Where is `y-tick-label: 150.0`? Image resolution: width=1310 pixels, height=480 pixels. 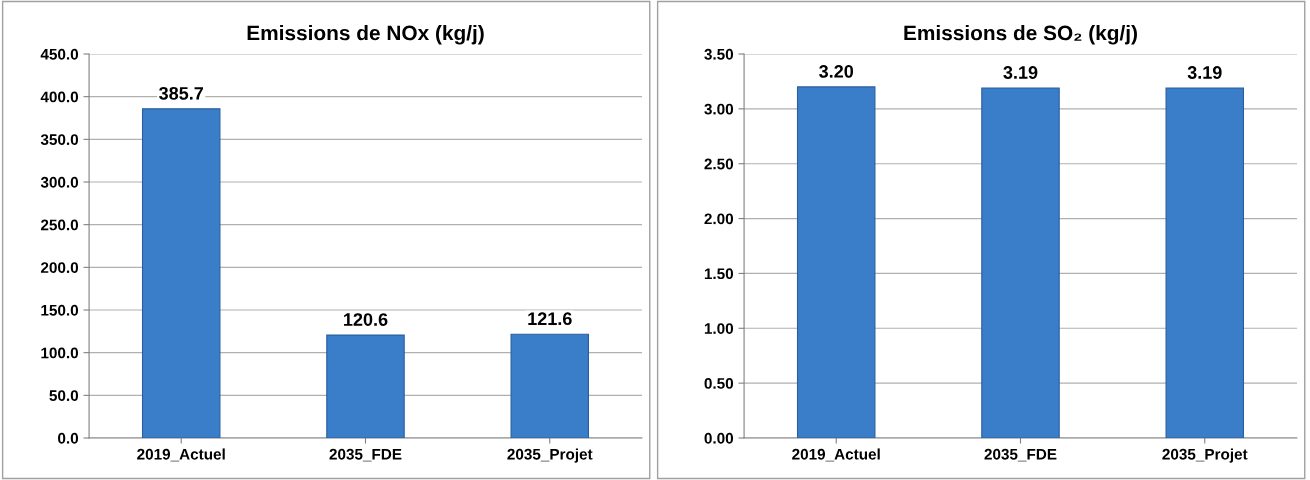 y-tick-label: 150.0 is located at coordinates (60, 310).